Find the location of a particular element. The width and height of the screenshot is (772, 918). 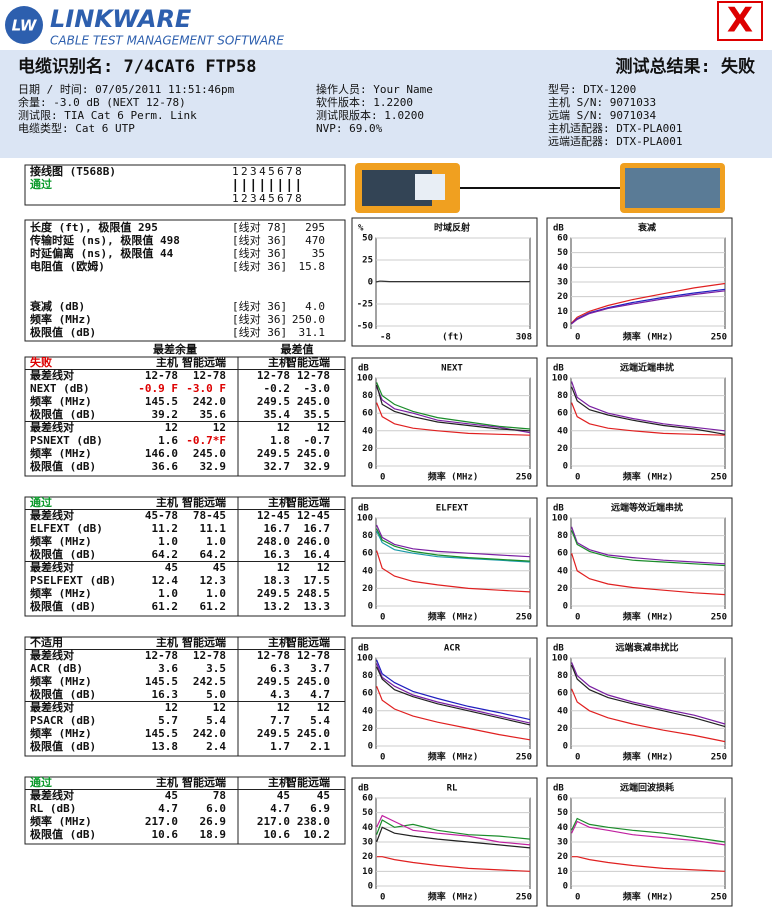

table-cell: 12-45 is located at coordinates (313, 515).